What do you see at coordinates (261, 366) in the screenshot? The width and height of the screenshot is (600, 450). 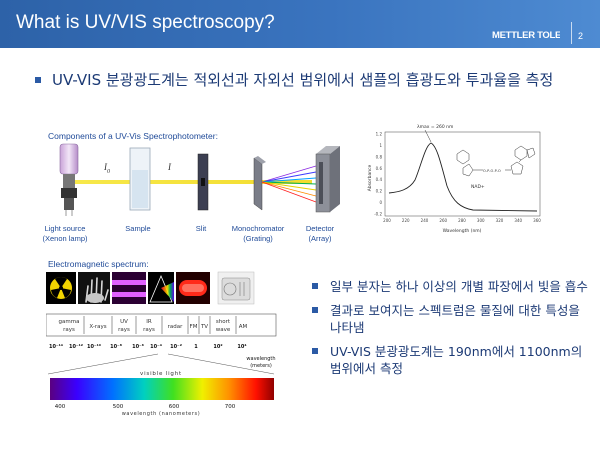 I see `em-scale-unit-2: (meters)` at bounding box center [261, 366].